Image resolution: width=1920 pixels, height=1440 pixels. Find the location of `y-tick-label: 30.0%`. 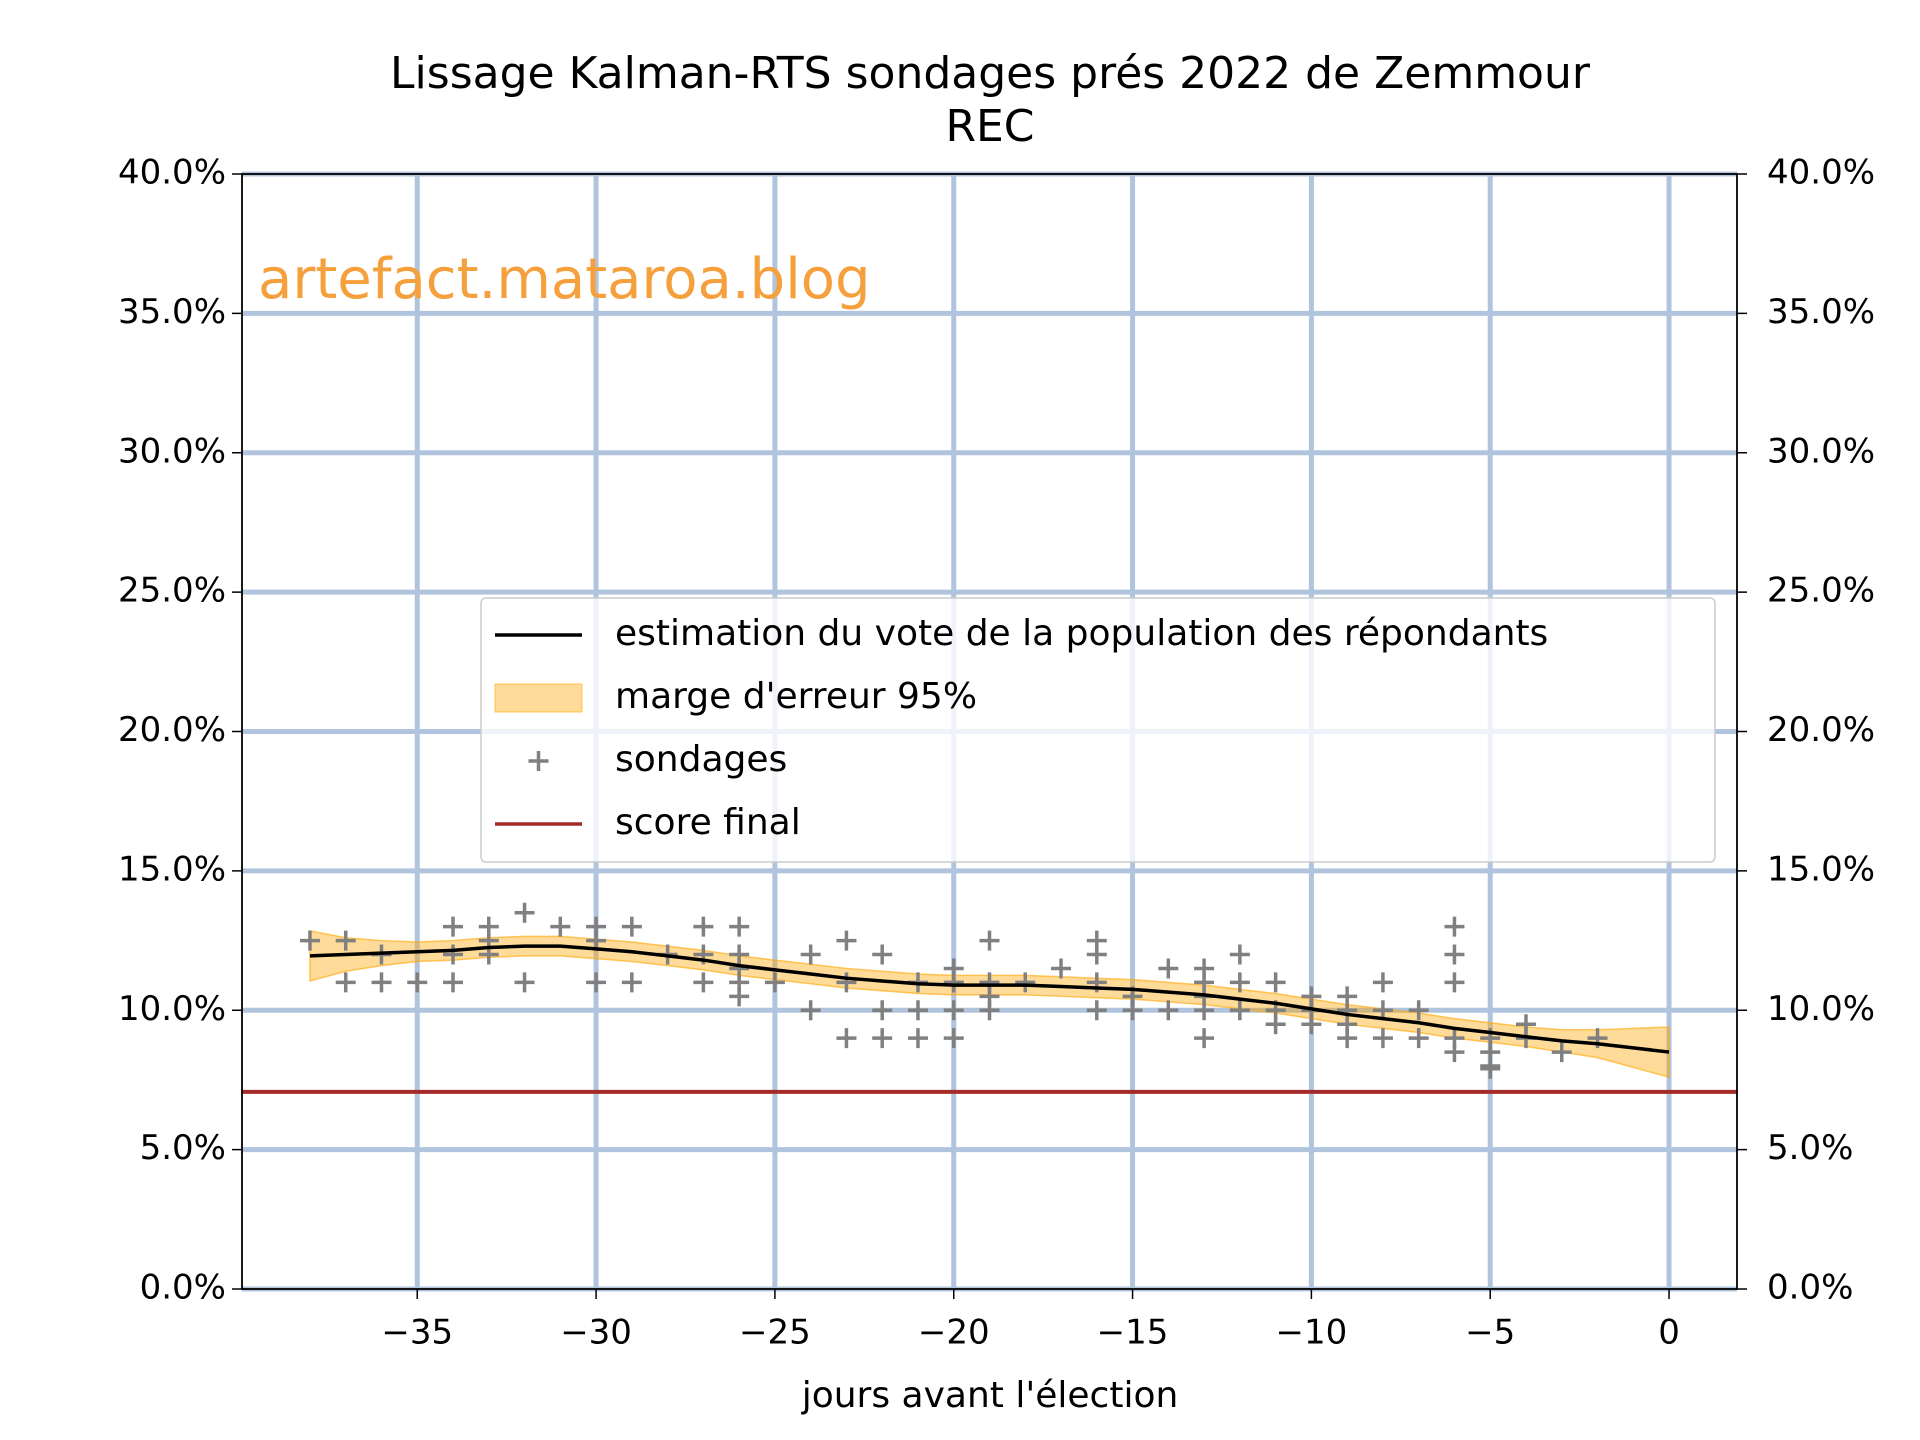

y-tick-label: 30.0% is located at coordinates (172, 451).